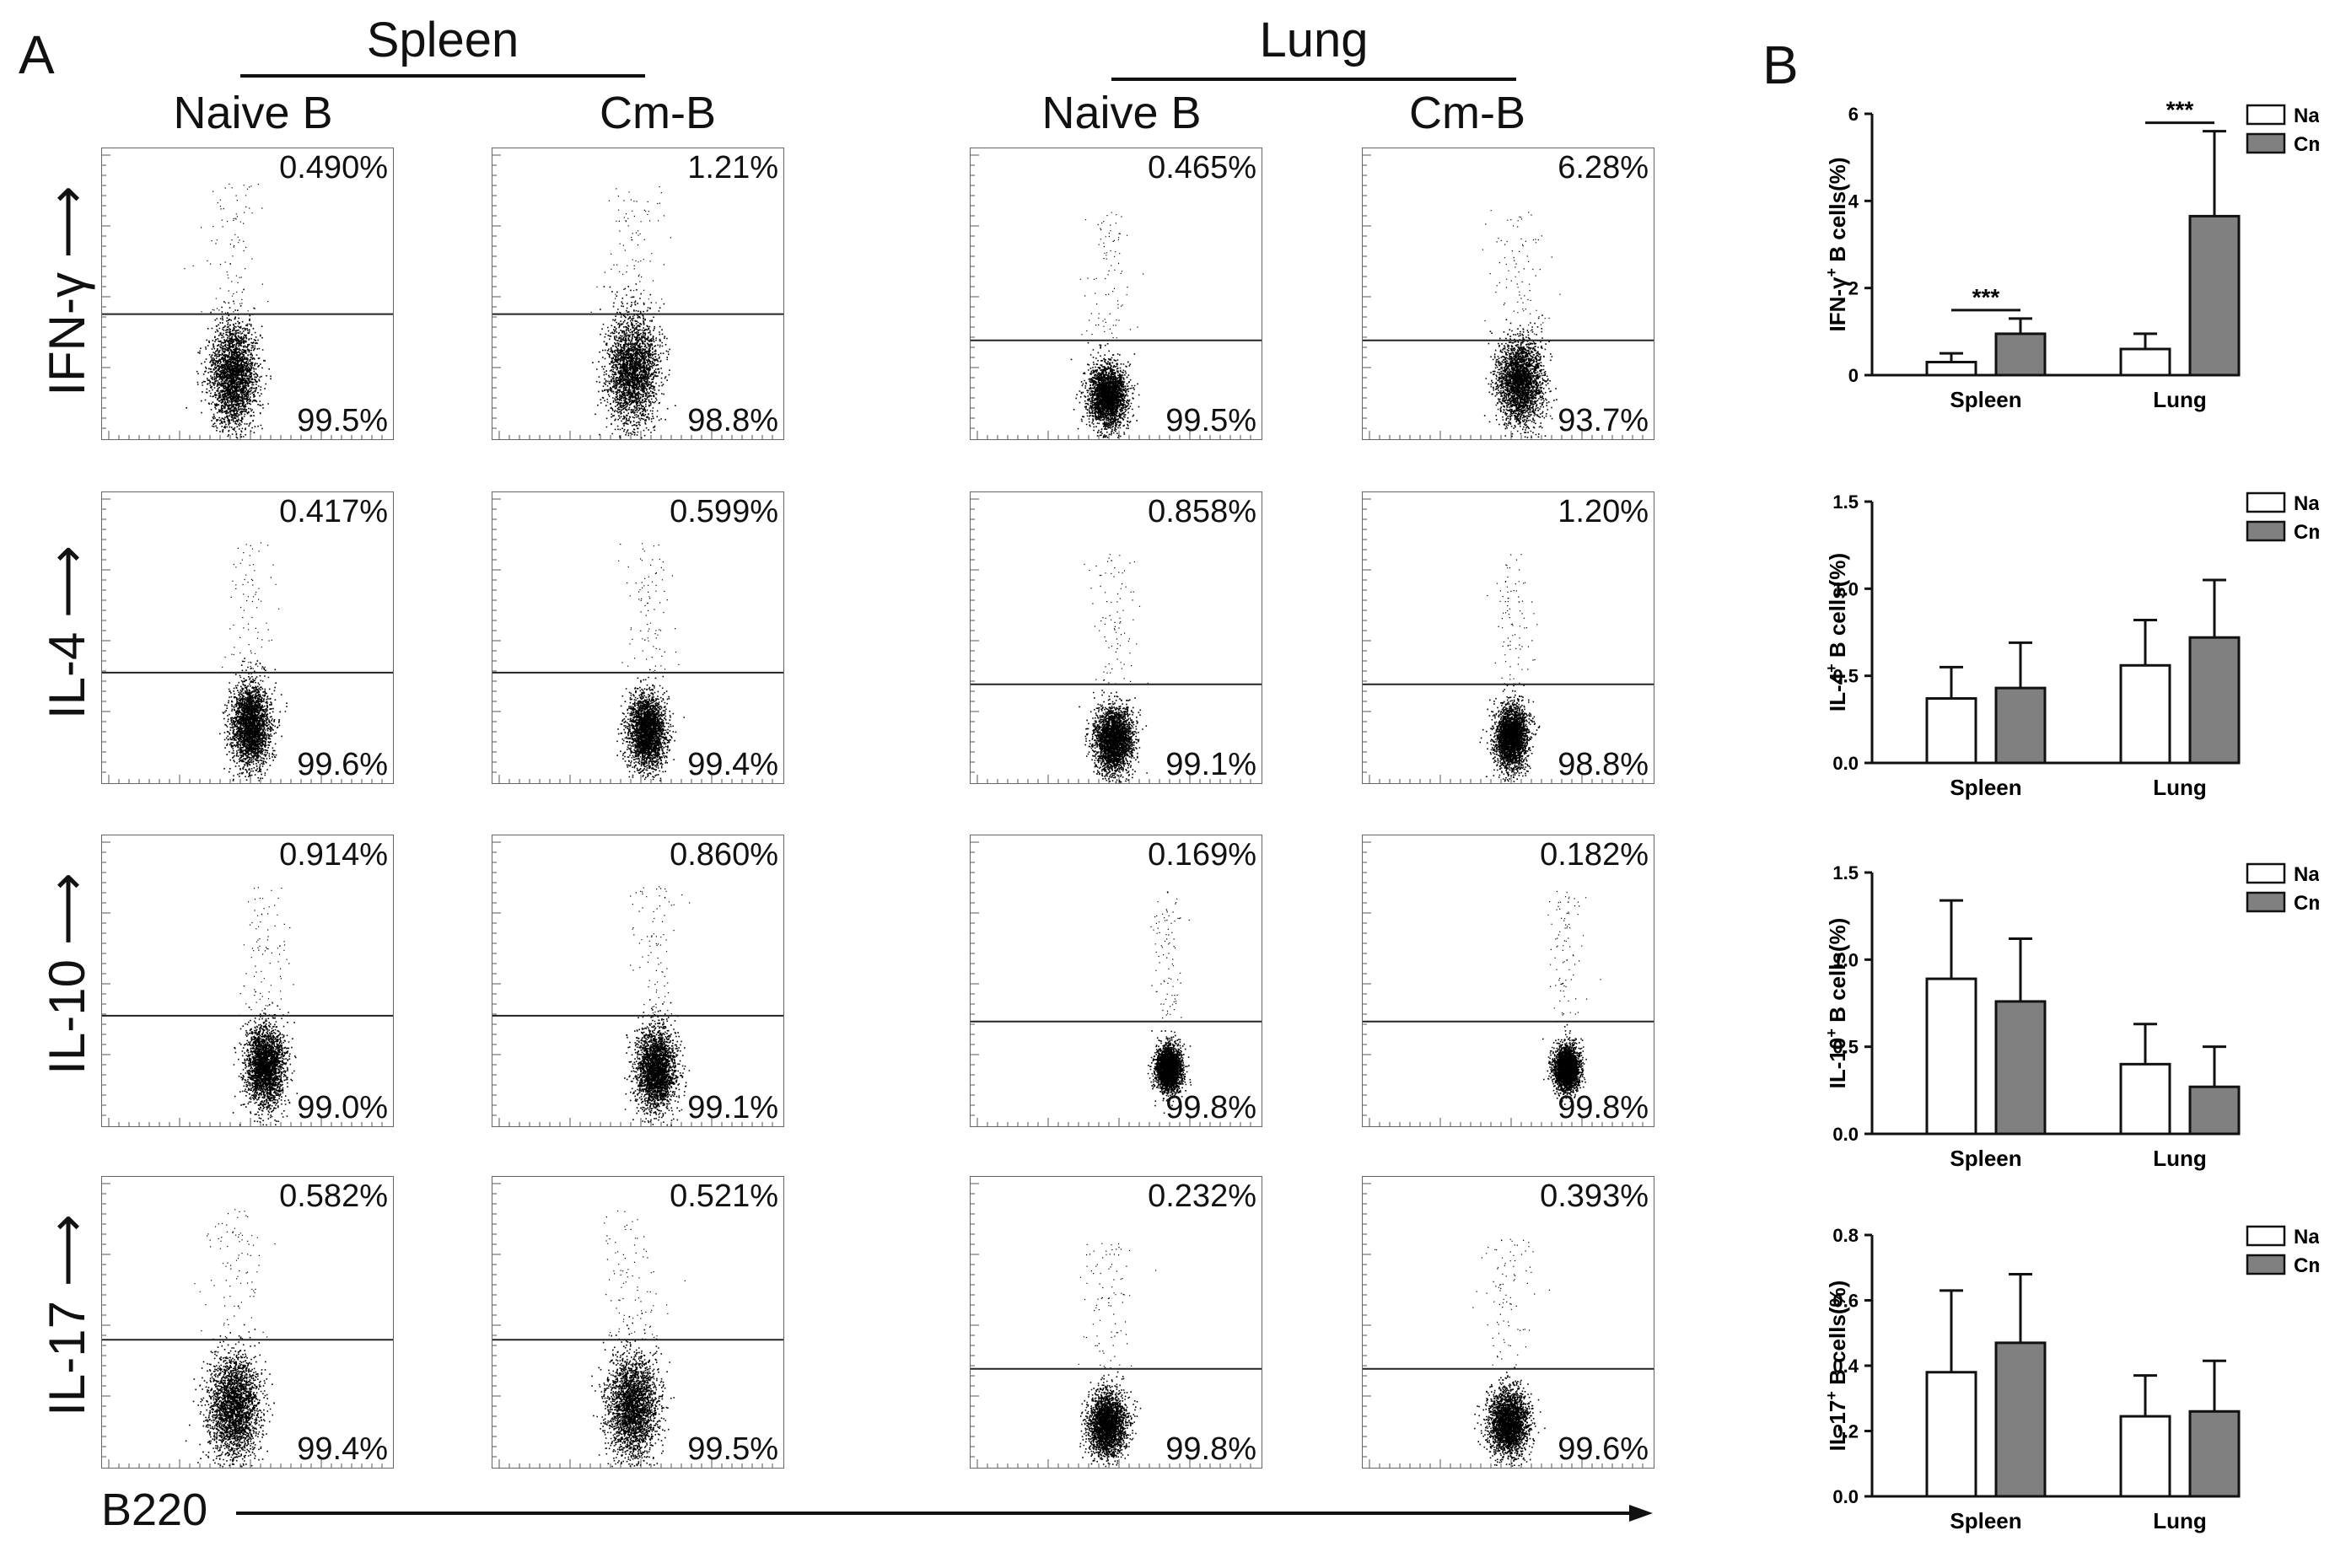 The width and height of the screenshot is (2335, 1568). Describe the element at coordinates (1603, 764) in the screenshot. I see `lower-quadrant-percent: 98.8%` at that location.